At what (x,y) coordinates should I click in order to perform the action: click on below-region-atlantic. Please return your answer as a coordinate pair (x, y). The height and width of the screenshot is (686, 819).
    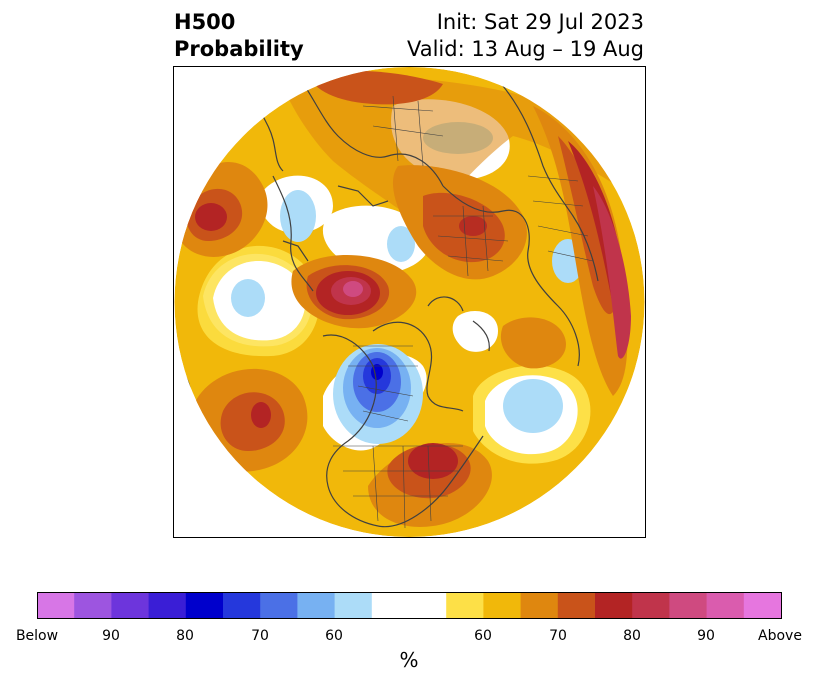
    Looking at the image, I should click on (533, 406).